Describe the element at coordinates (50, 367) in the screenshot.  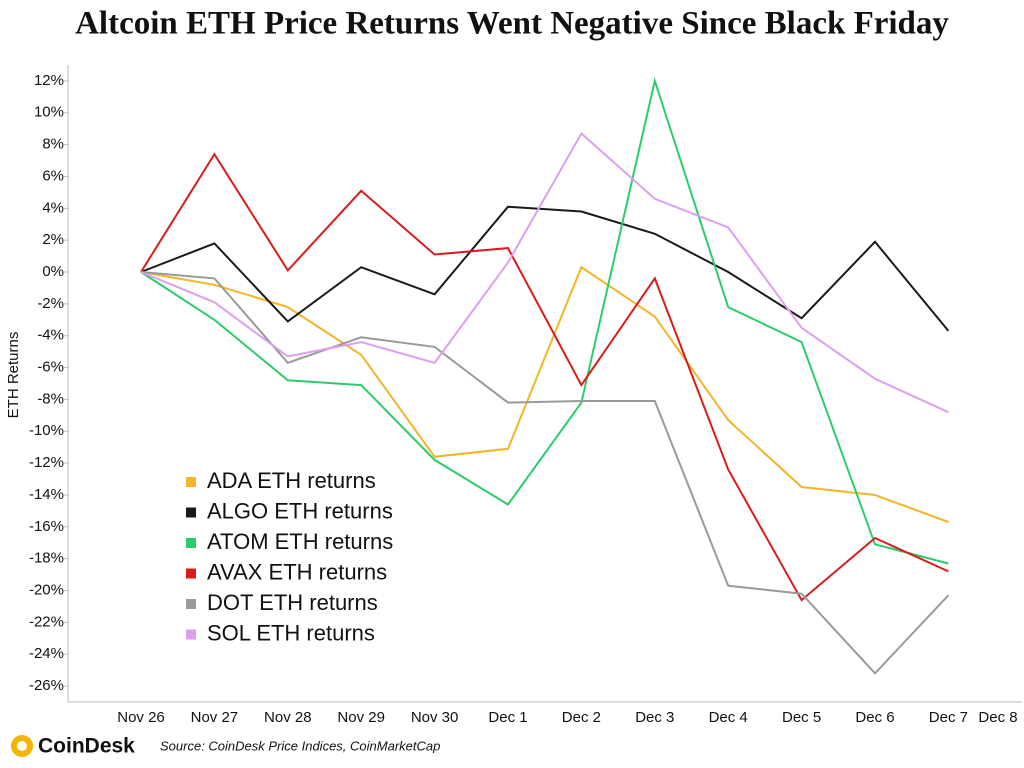
I see `y-tick-label: -6%` at that location.